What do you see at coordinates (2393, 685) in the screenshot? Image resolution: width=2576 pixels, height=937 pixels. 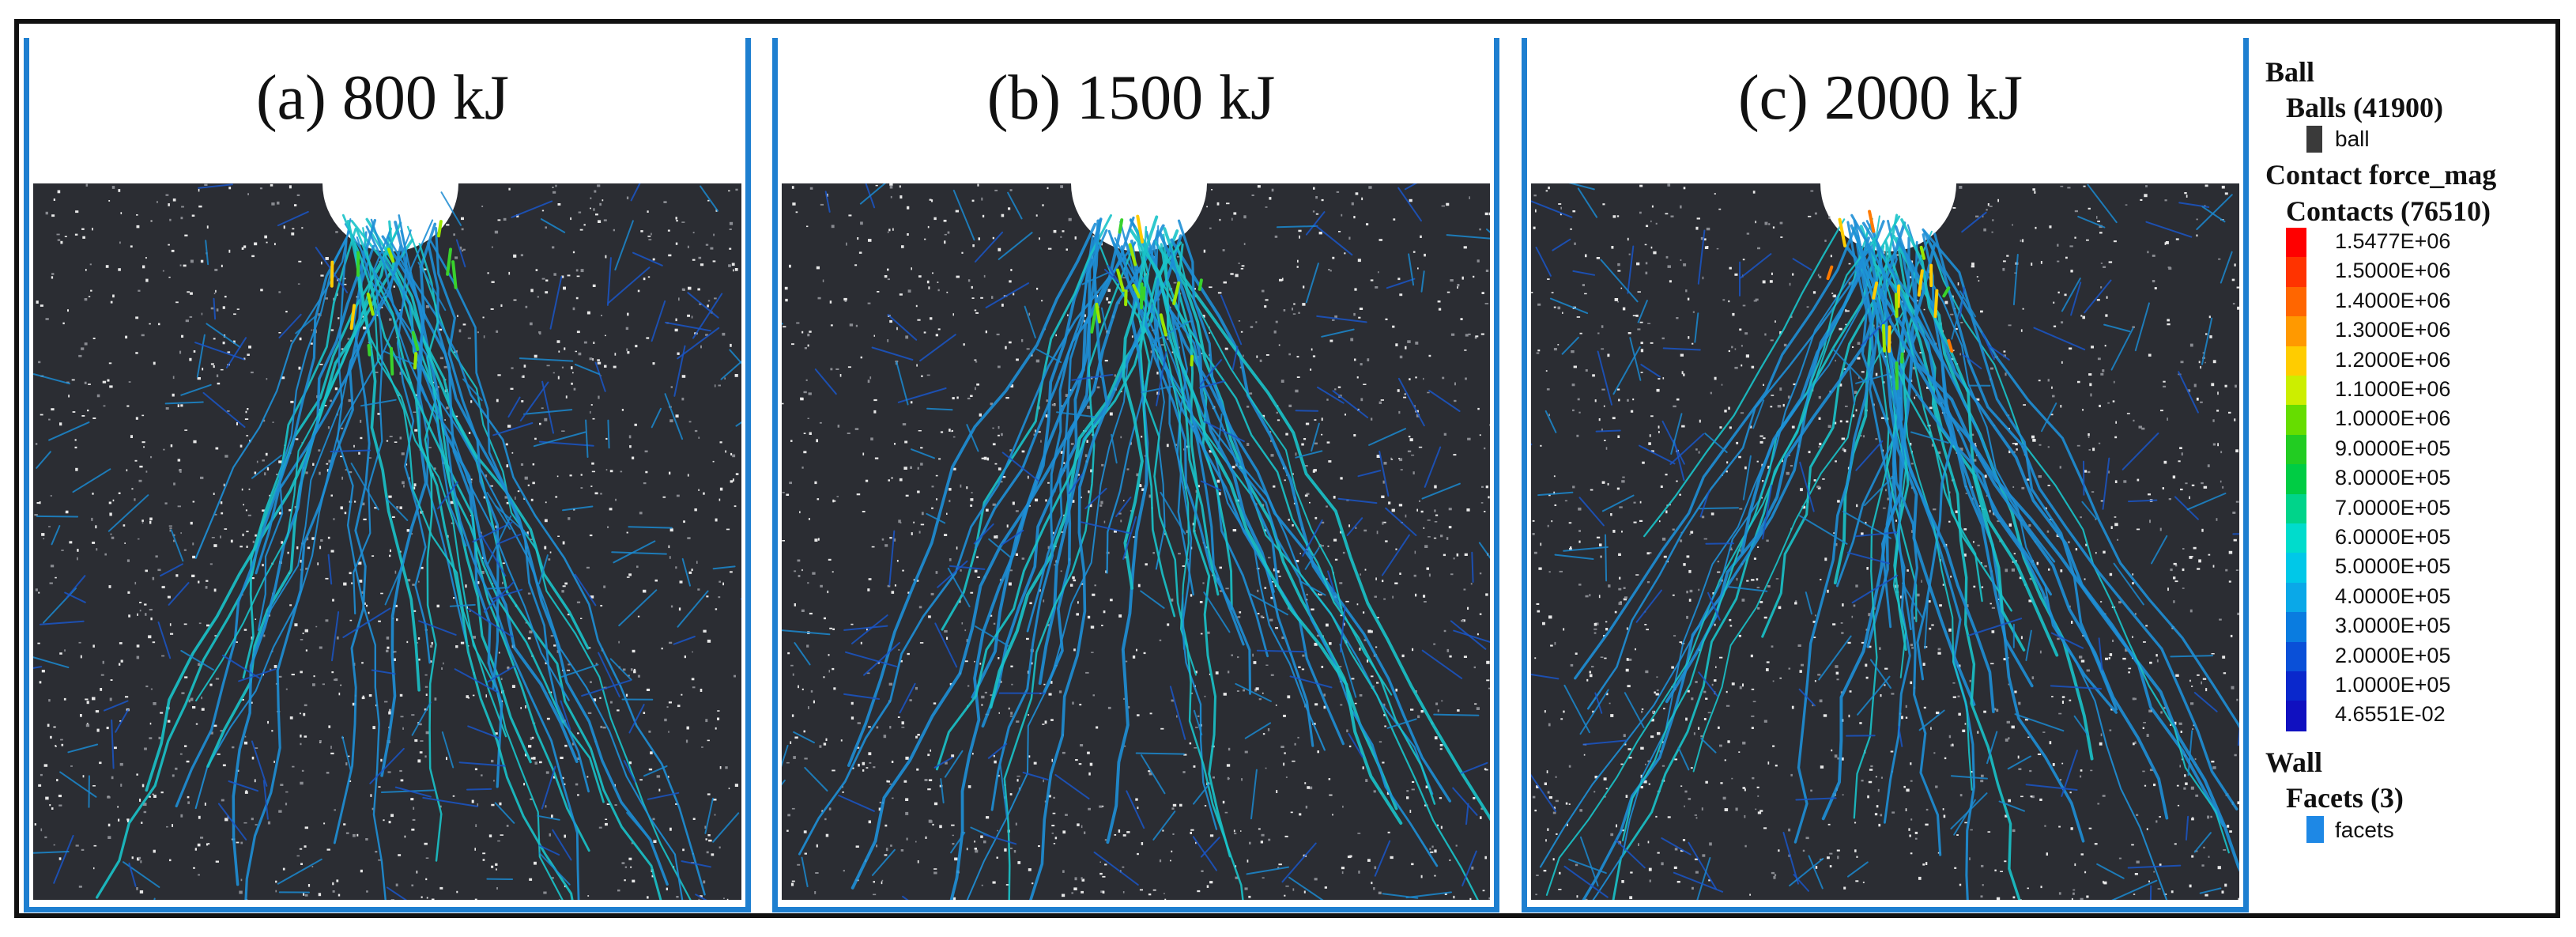 I see `colorbar-label: 1.0000E+05` at bounding box center [2393, 685].